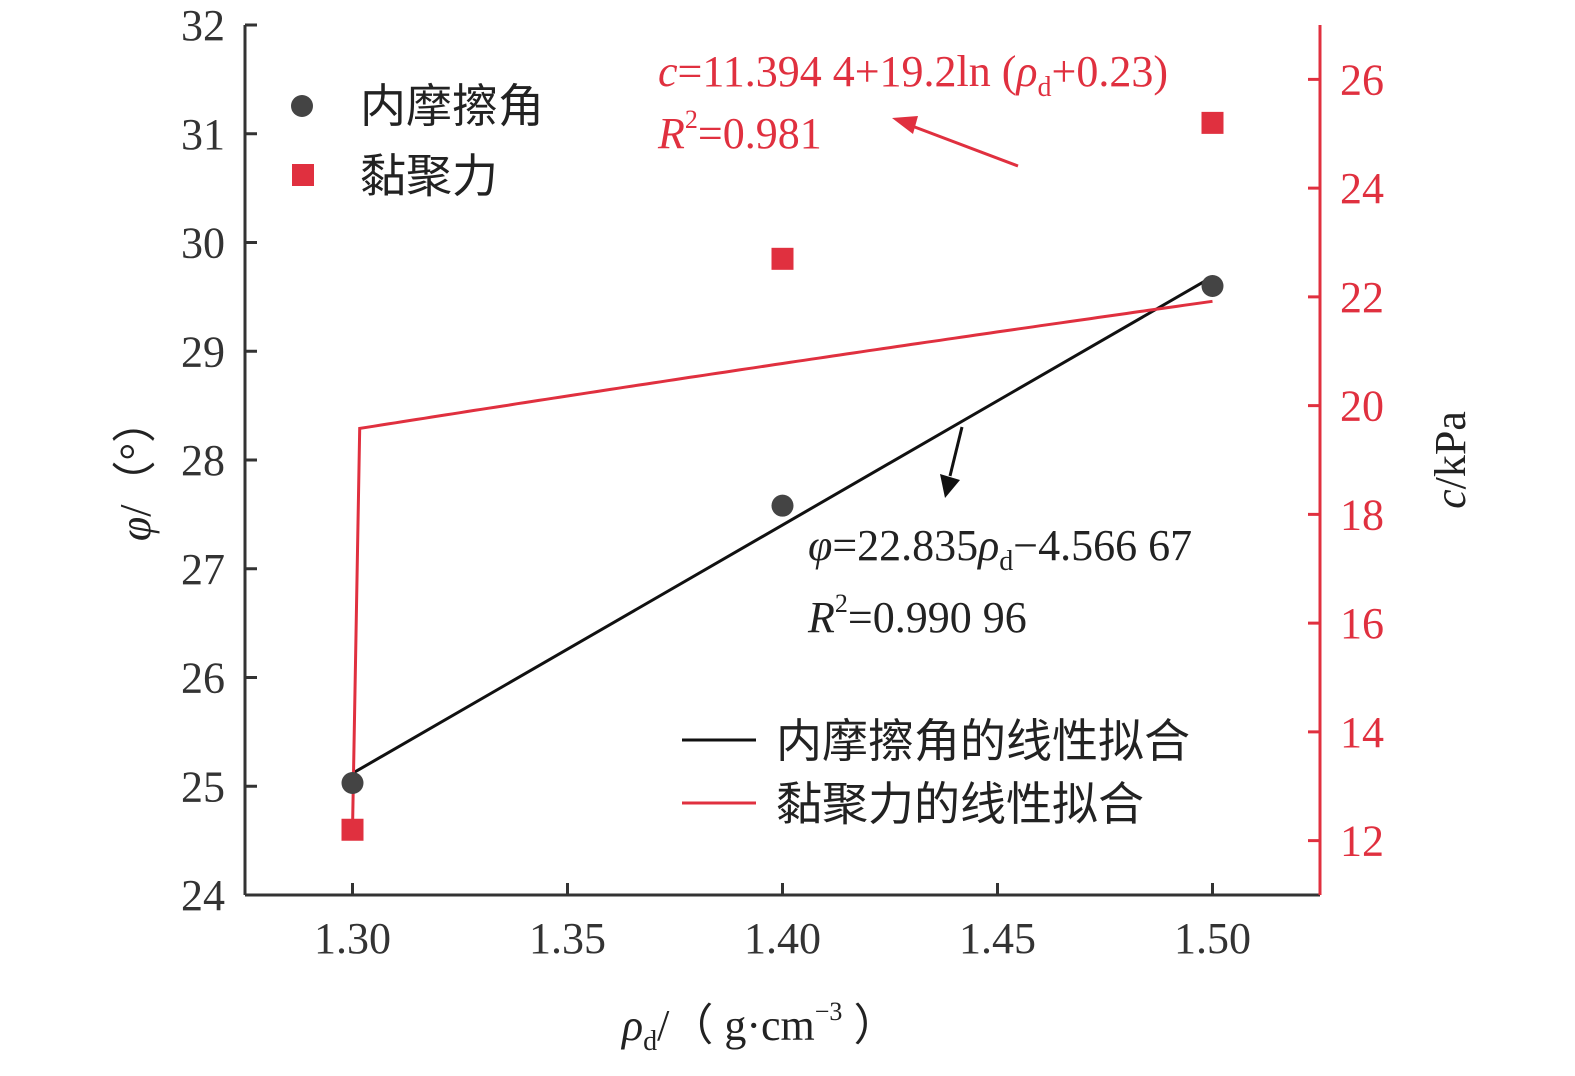  Describe the element at coordinates (1212, 938) in the screenshot. I see `x-tick-label: 1.50` at that location.